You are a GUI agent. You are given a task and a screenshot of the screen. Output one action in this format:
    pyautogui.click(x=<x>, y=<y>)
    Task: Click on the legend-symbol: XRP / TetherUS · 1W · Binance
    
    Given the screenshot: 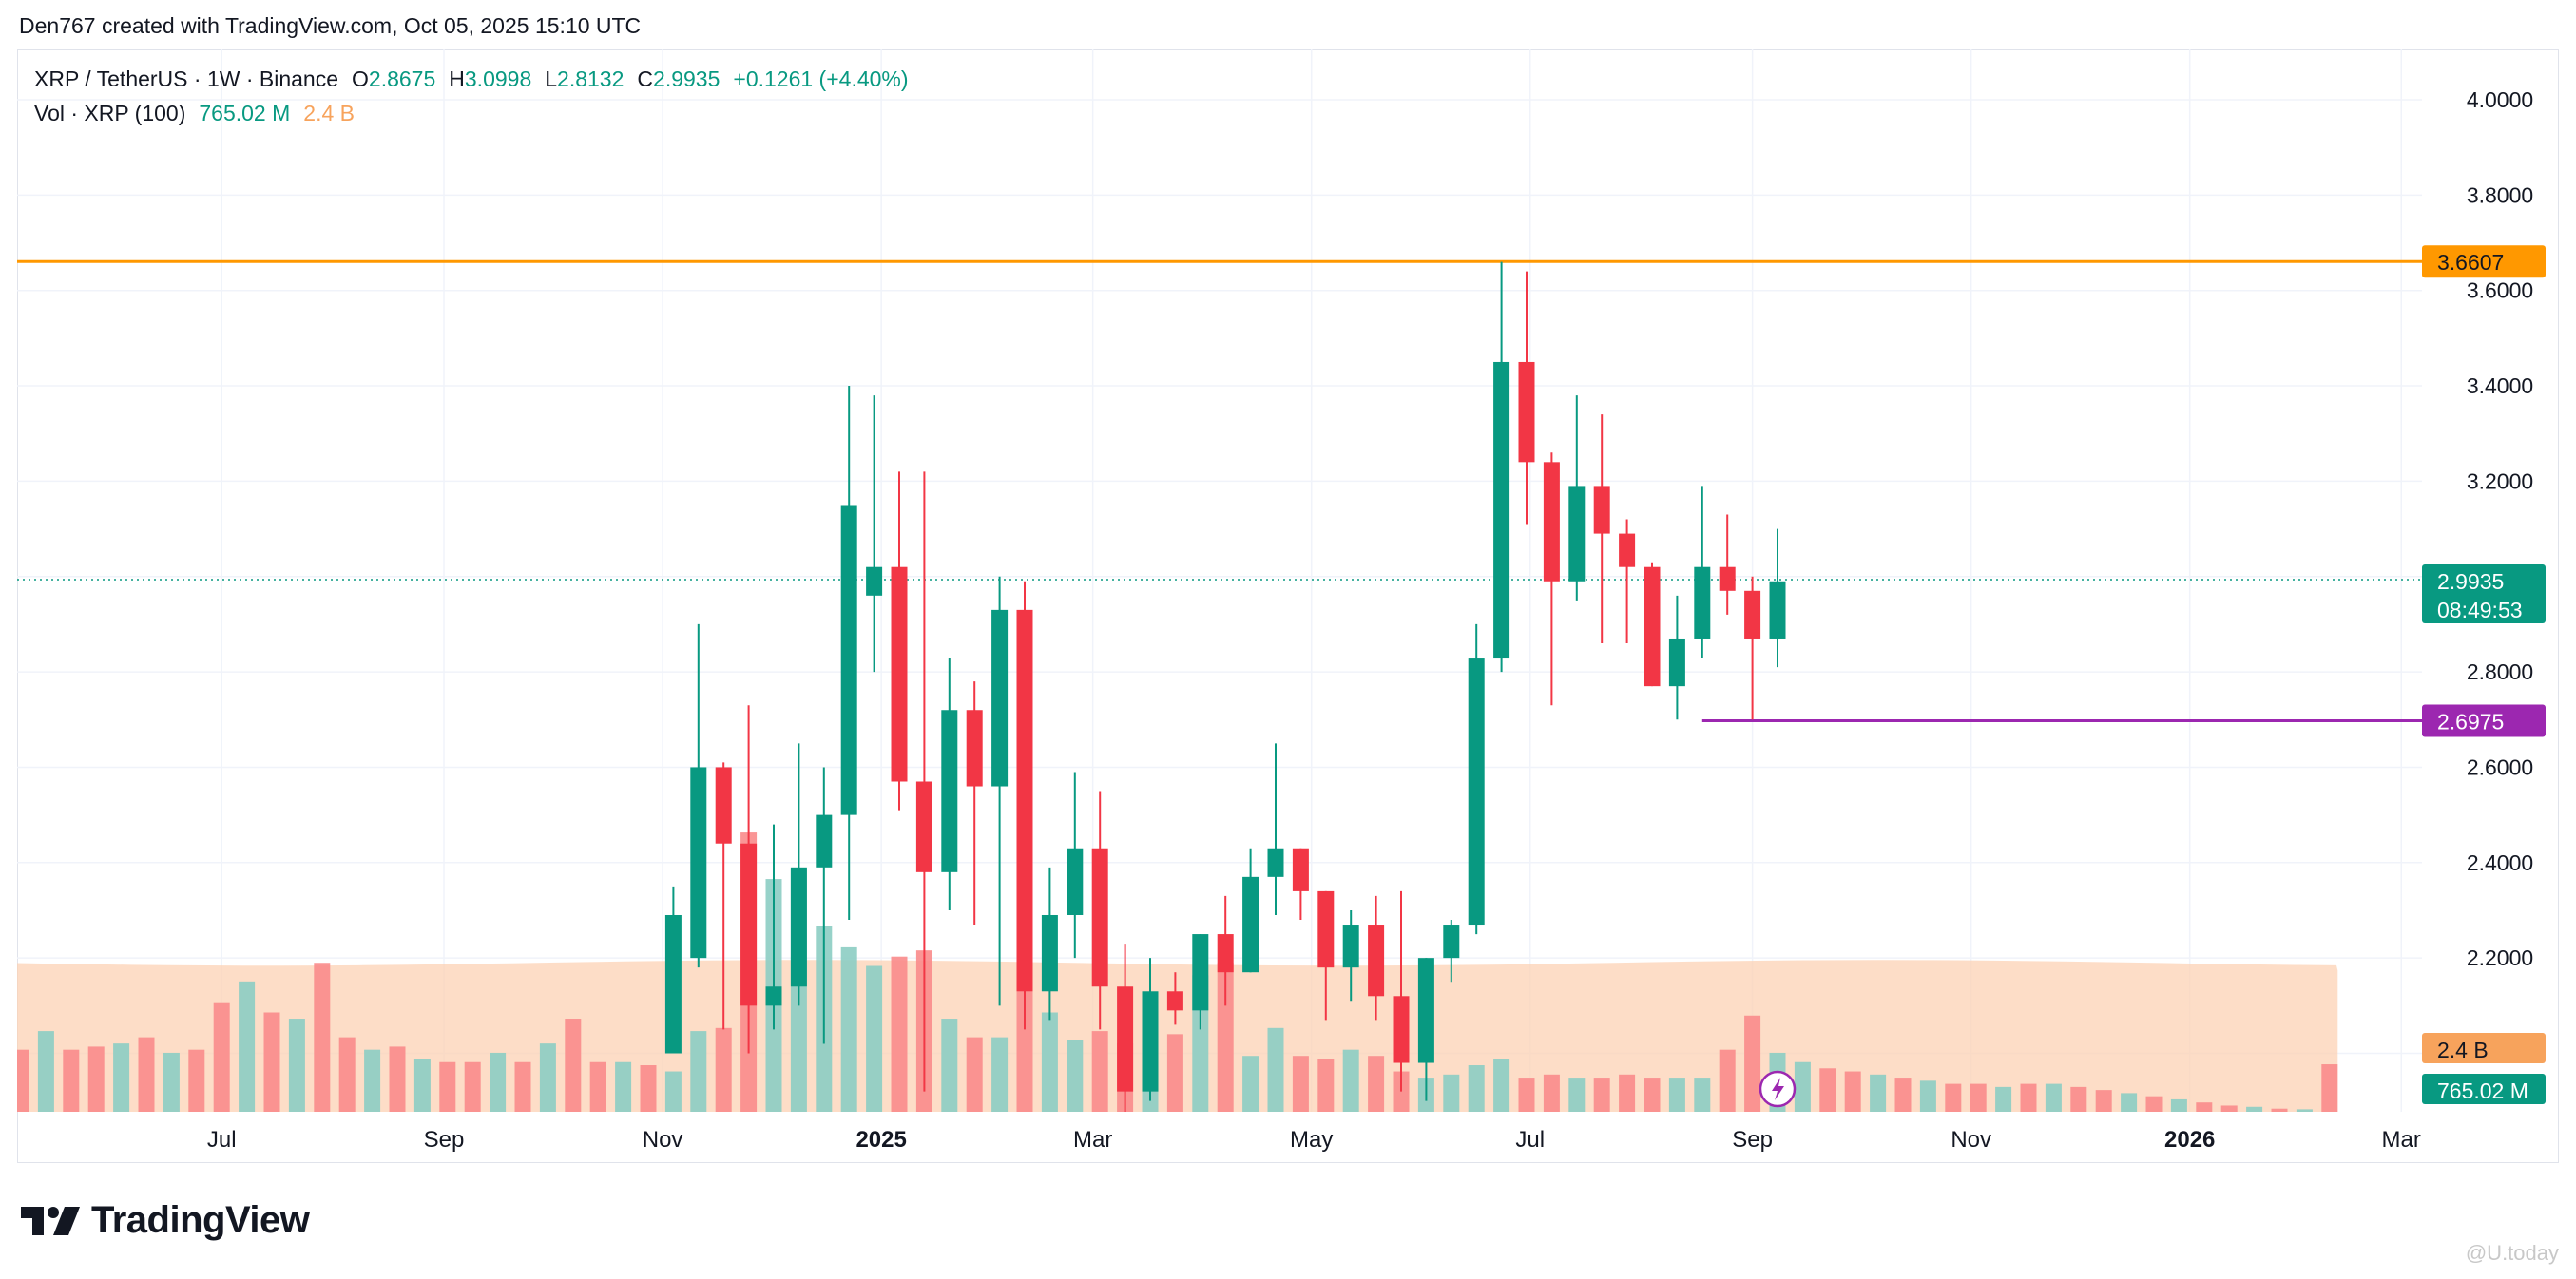 What is the action you would take?
    pyautogui.click(x=187, y=79)
    